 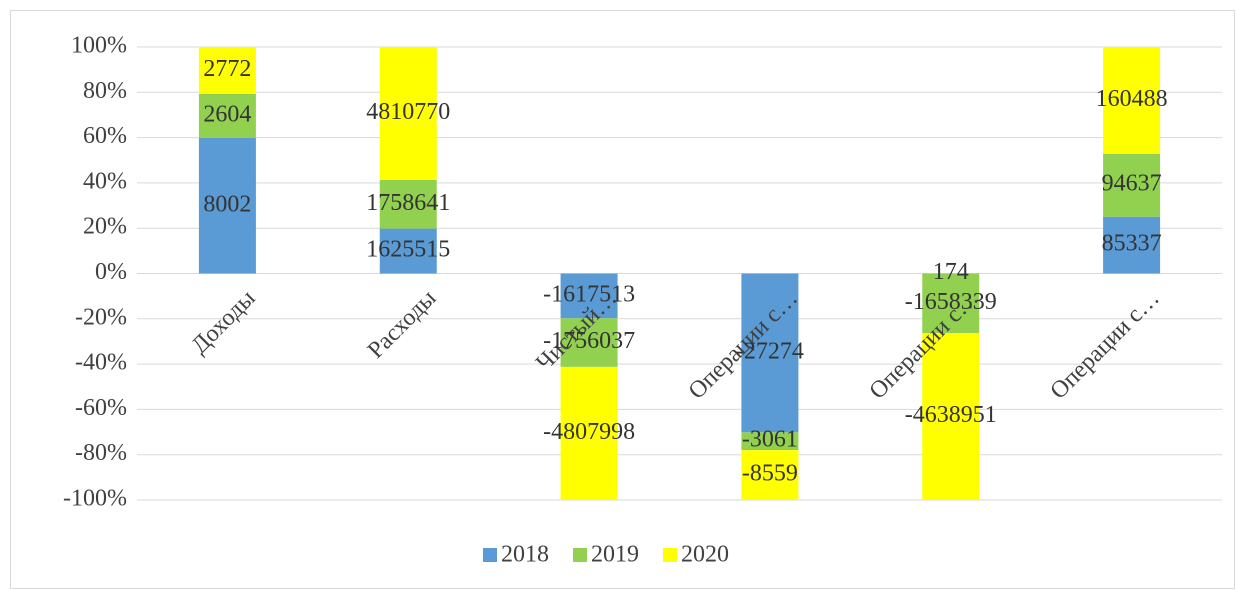 I want to click on data-label: -1658339, so click(x=951, y=302).